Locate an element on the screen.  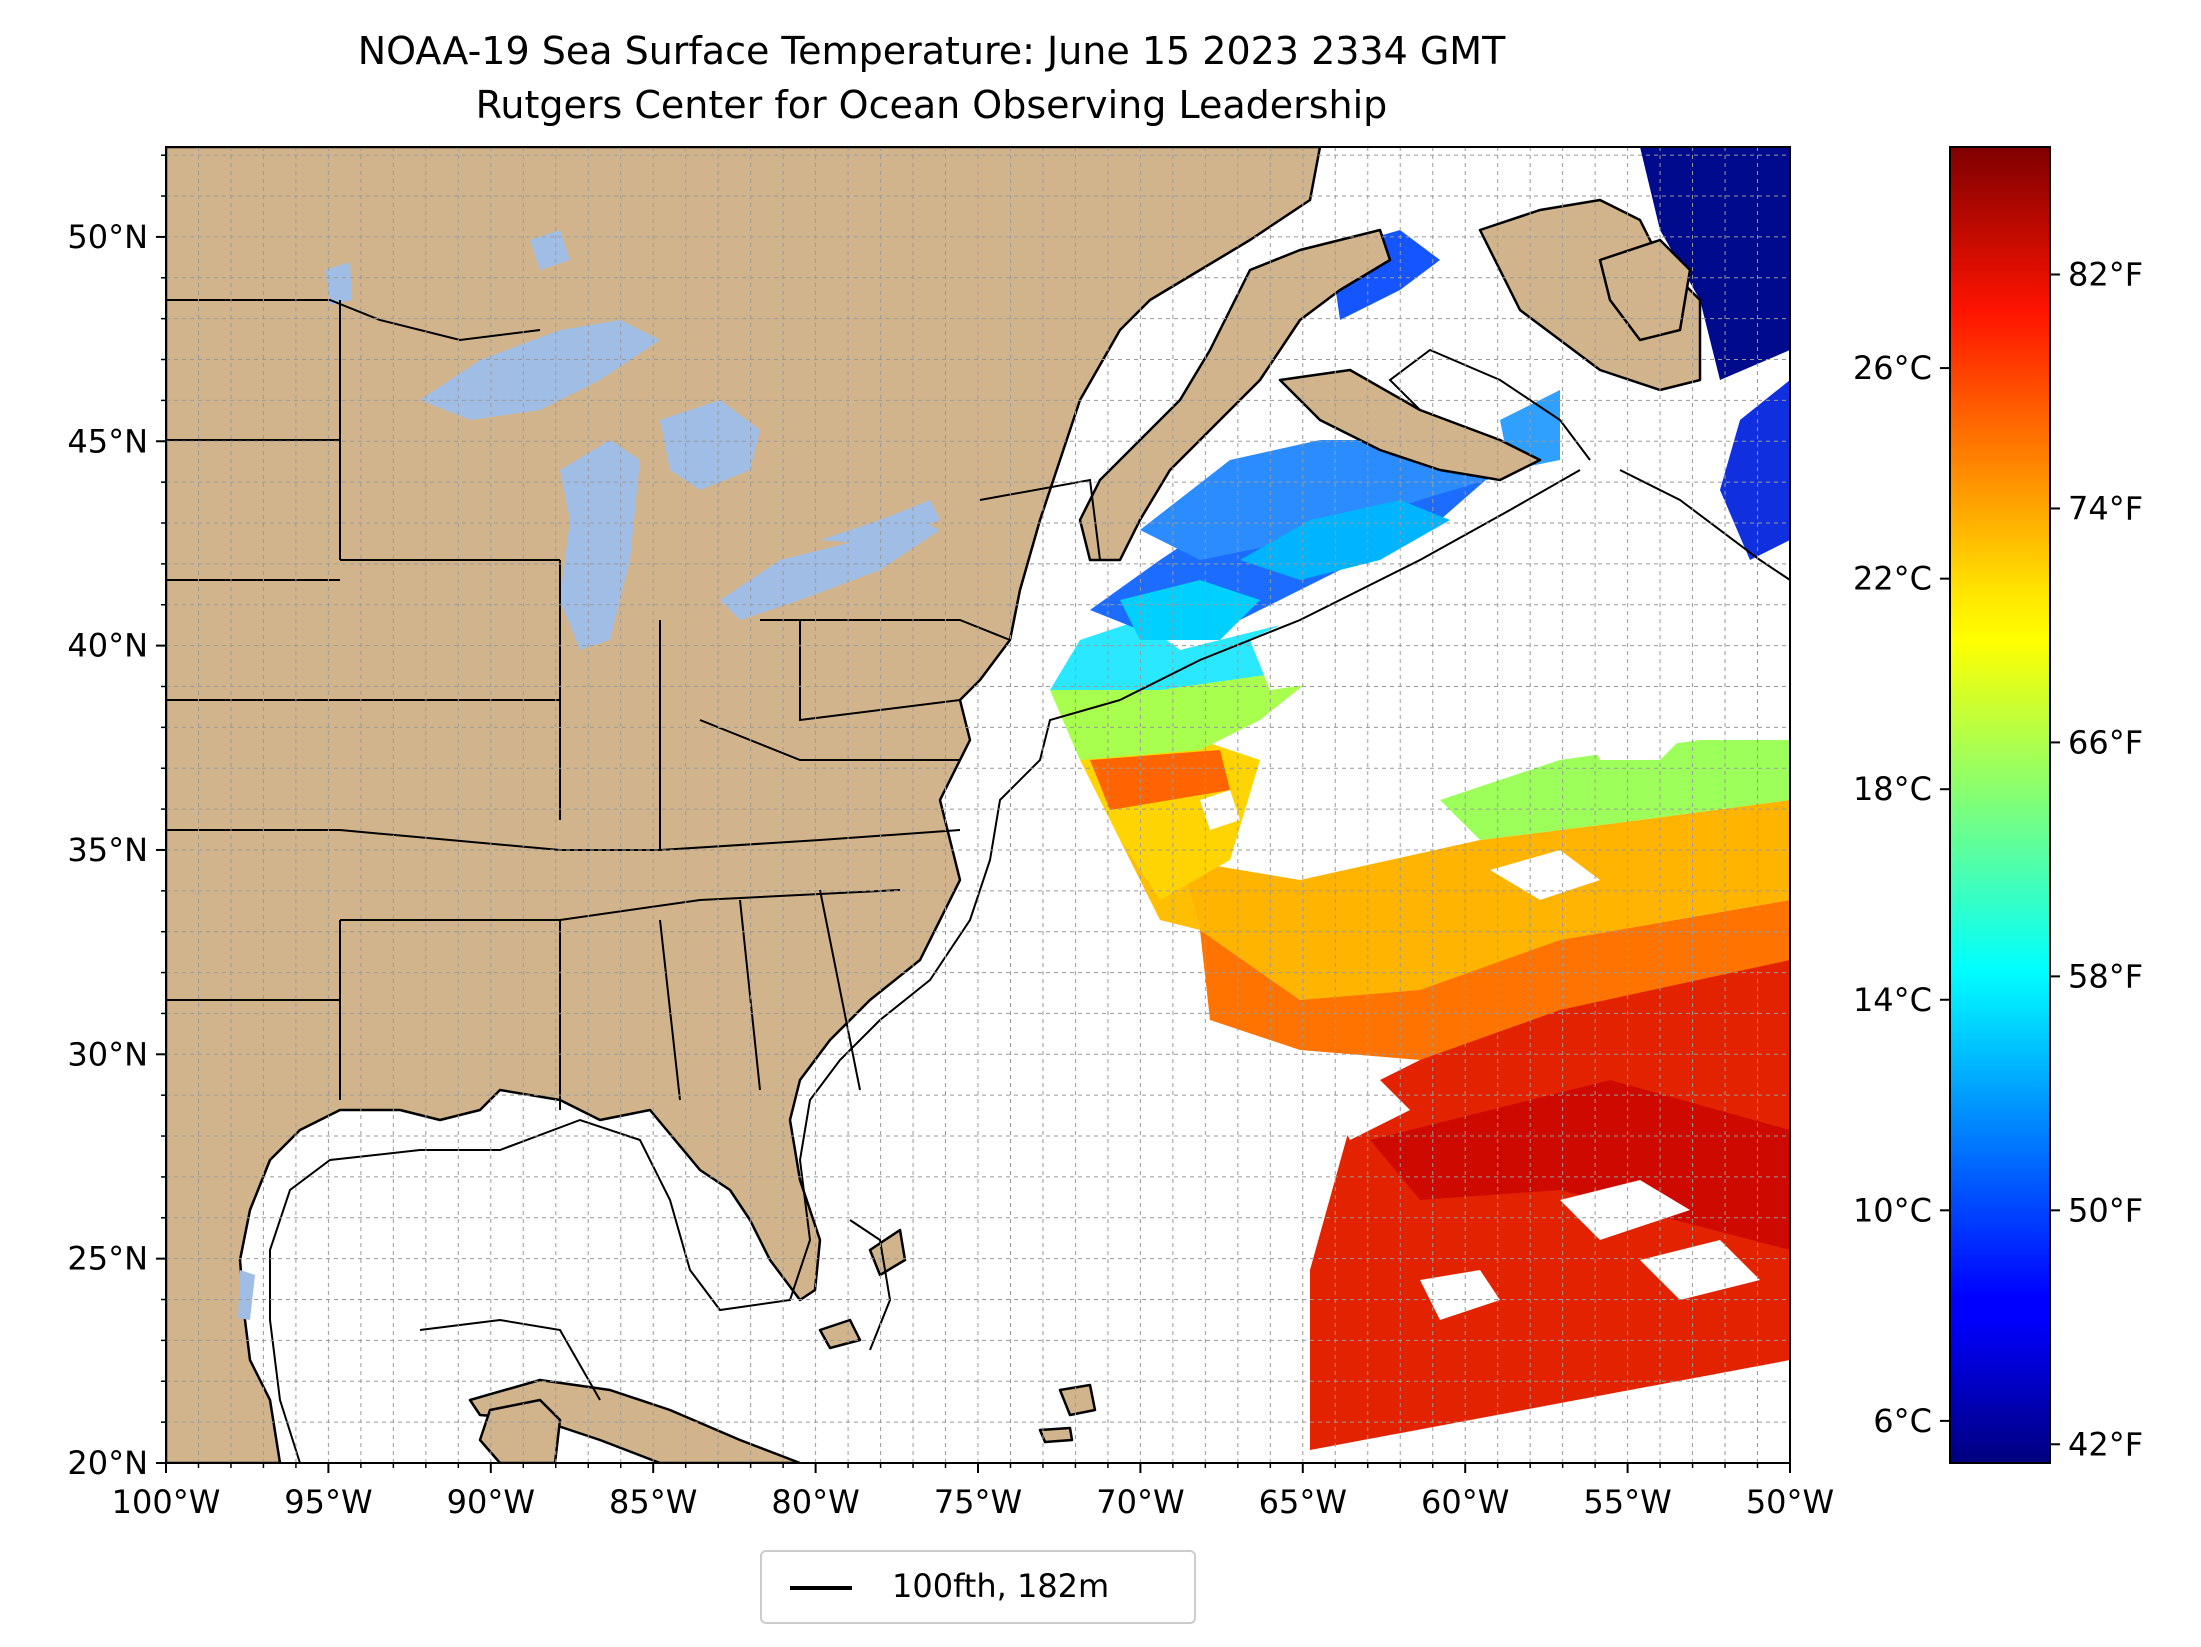
celsius-tick-label: 18°C is located at coordinates (1892, 789).